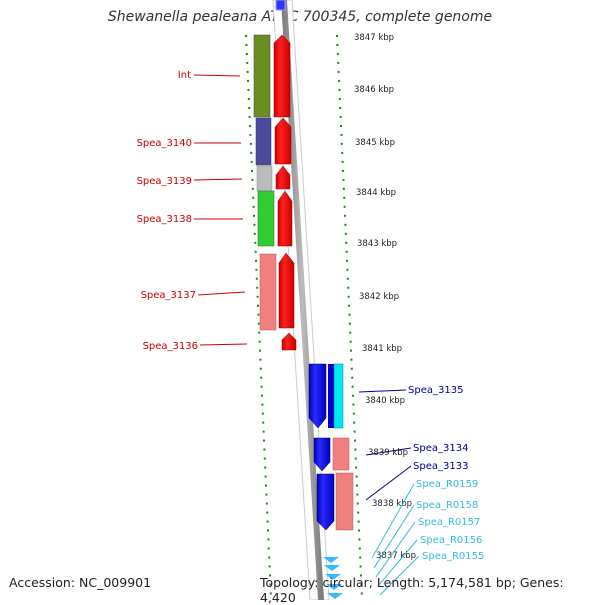 Image resolution: width=600 pixels, height=605 pixels. I want to click on gene-label-spea-3137: Spea_3137, so click(168, 295).